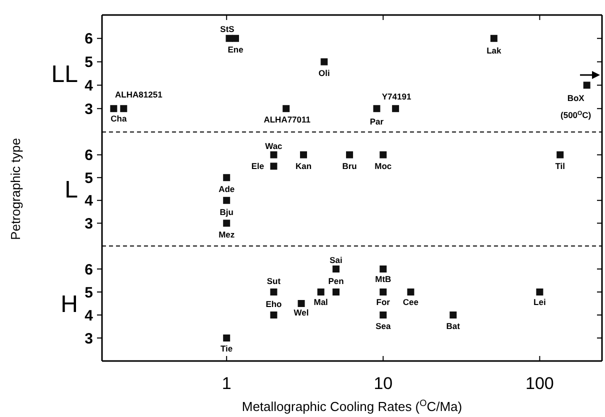  I want to click on annotation: Y74191, so click(397, 97).